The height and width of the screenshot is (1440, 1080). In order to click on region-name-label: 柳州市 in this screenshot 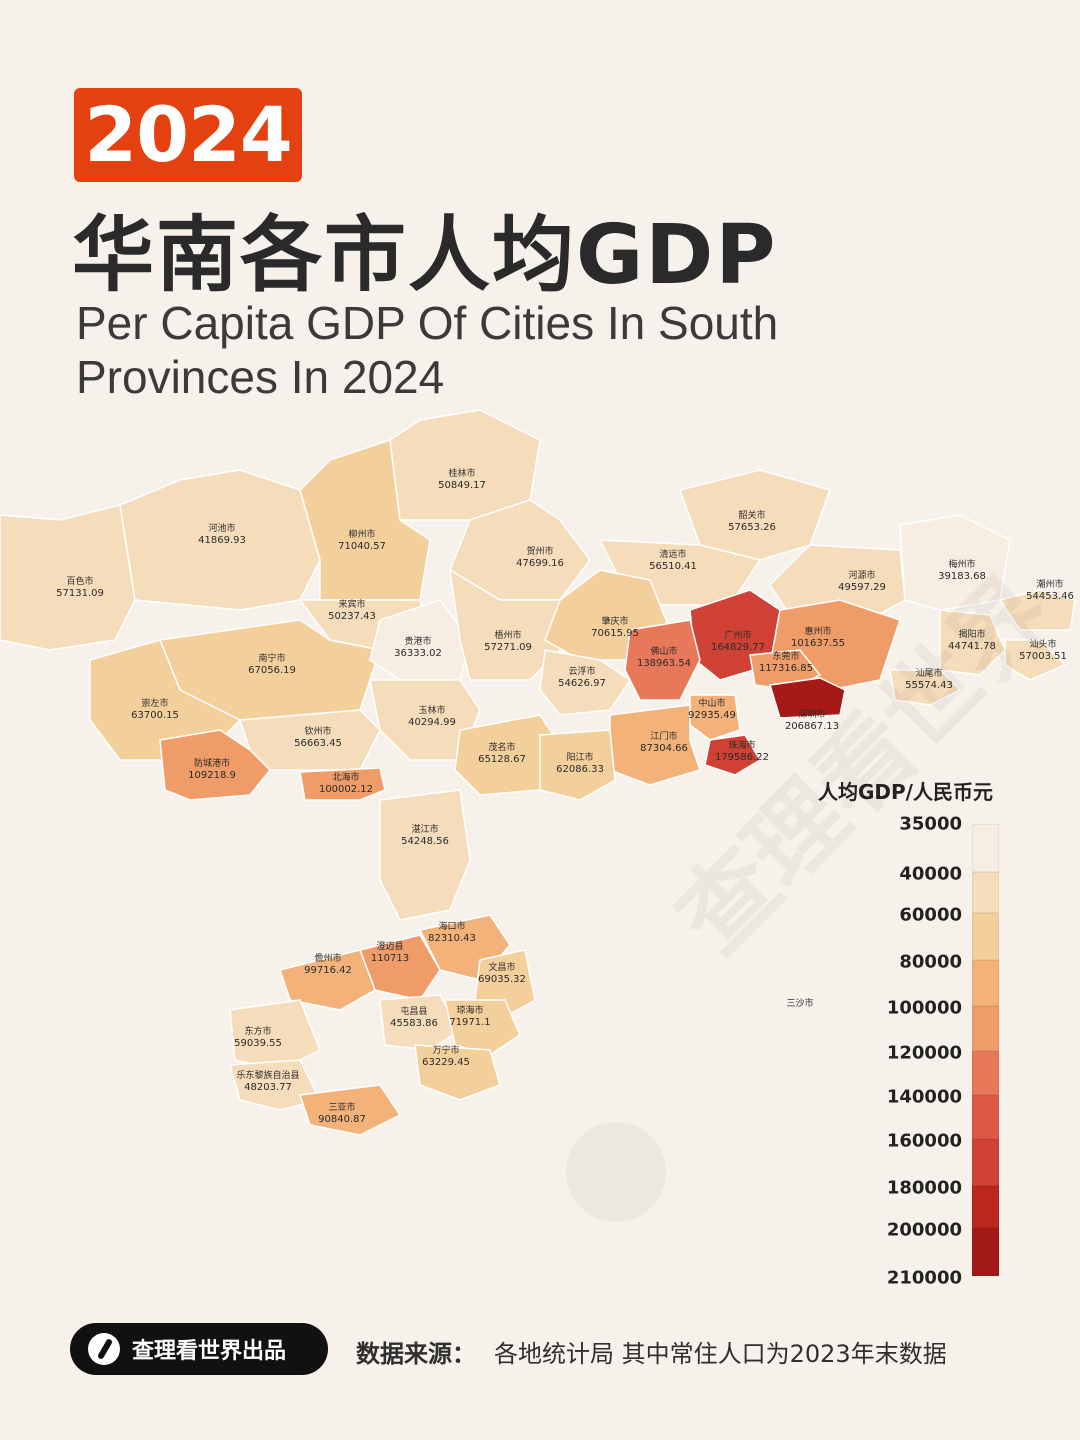, I will do `click(361, 534)`.